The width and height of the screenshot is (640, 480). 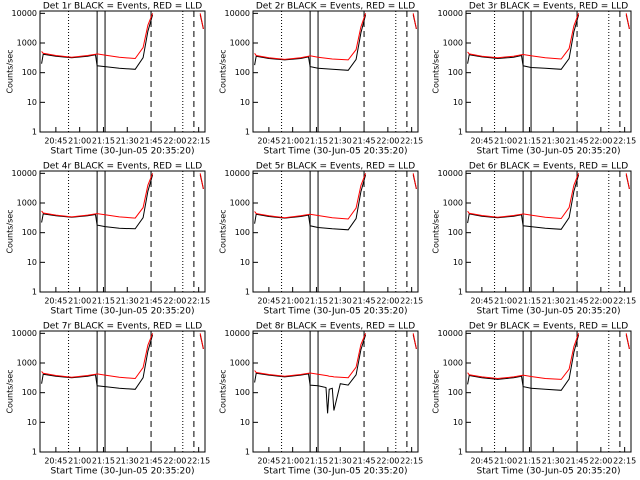 I want to click on chart-title: Det 2r BLACK = Events, RED = LLD, so click(x=335, y=7).